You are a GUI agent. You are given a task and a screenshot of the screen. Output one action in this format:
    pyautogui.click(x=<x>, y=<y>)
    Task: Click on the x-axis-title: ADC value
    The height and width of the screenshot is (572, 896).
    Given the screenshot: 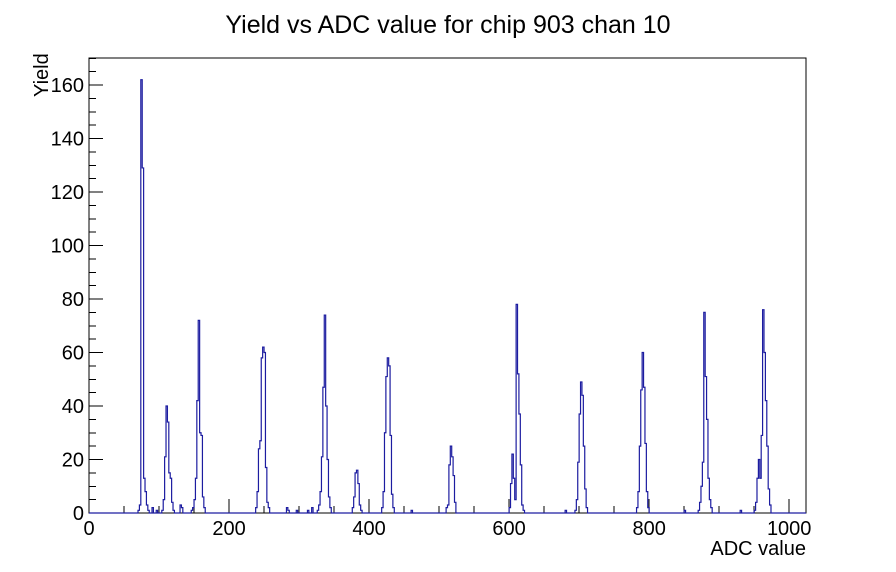 What is the action you would take?
    pyautogui.click(x=758, y=549)
    